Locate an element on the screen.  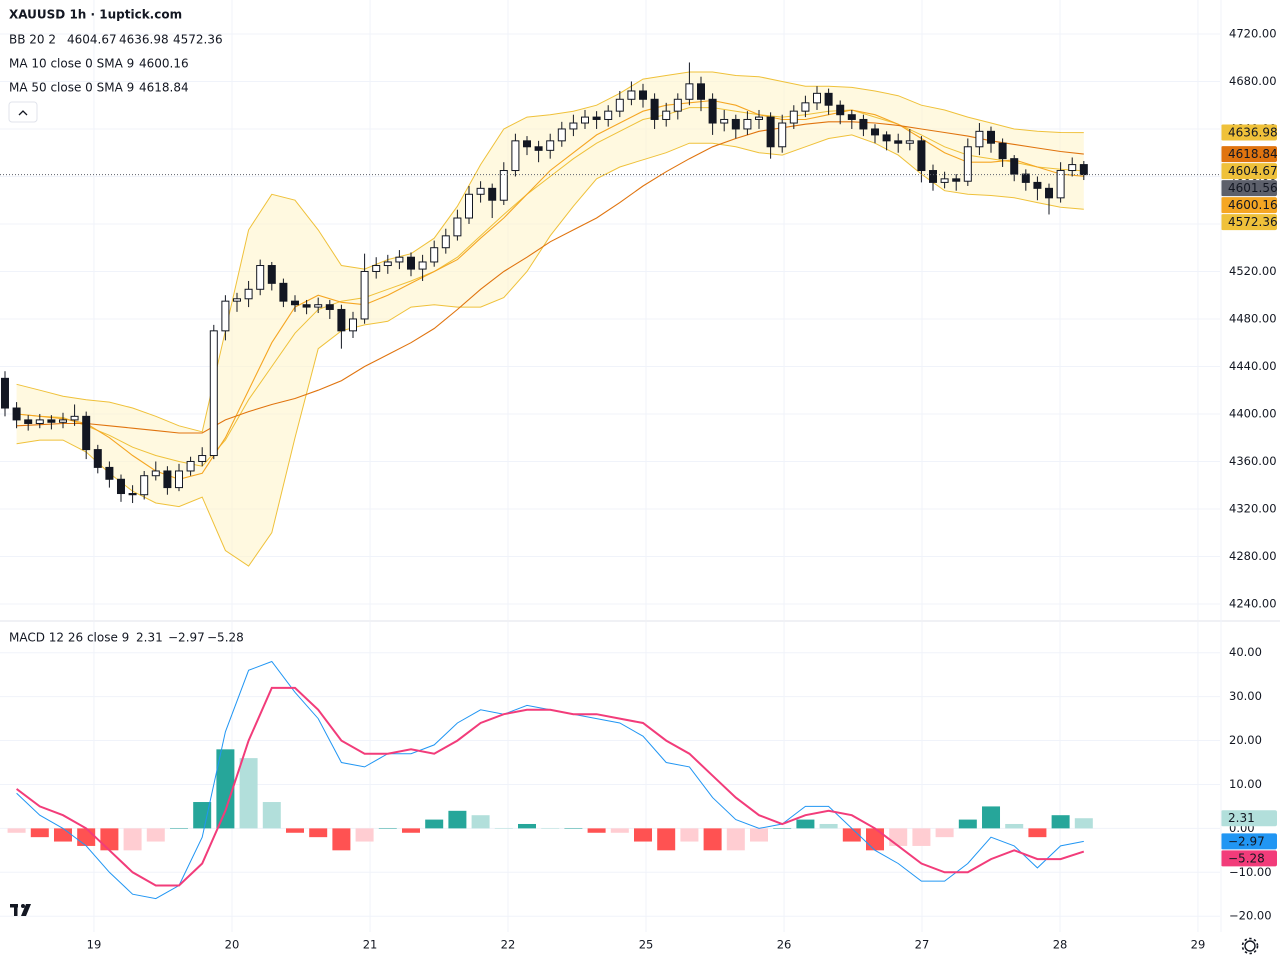
legend-value: 4618.84 is located at coordinates (164, 88).